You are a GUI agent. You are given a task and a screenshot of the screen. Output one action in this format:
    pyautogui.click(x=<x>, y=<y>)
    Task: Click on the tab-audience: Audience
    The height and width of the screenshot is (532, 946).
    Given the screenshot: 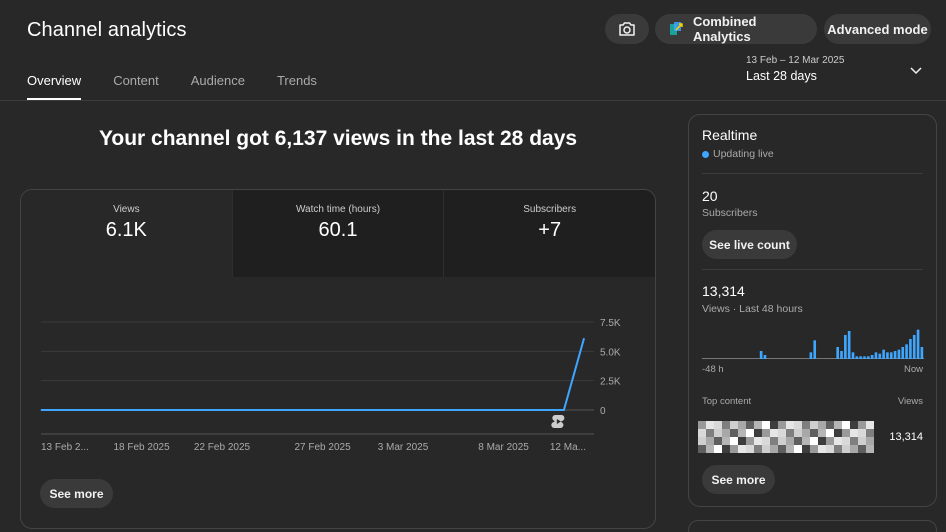 What is the action you would take?
    pyautogui.click(x=217, y=80)
    